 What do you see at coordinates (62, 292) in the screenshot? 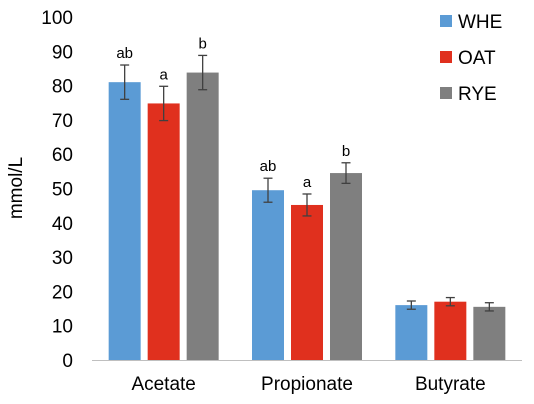
I see `y-tick-label-20: 20` at bounding box center [62, 292].